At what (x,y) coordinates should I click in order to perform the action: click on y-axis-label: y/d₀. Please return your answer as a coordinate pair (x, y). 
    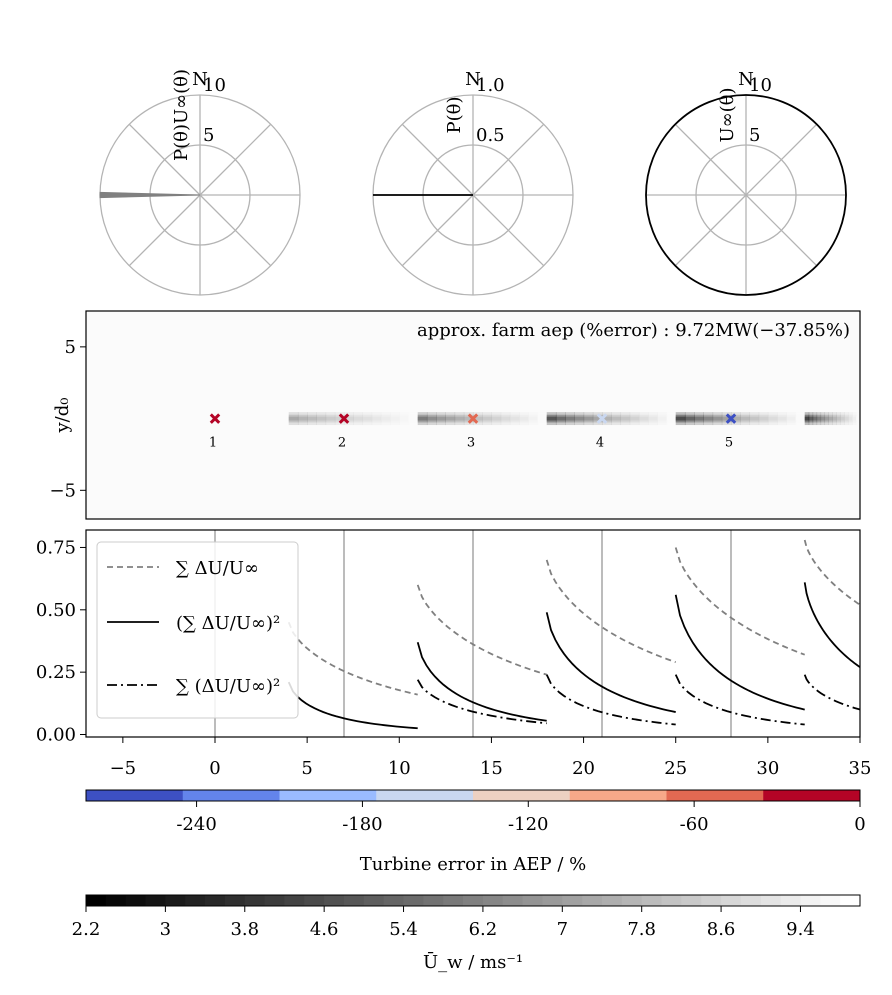
    Looking at the image, I should click on (62, 416).